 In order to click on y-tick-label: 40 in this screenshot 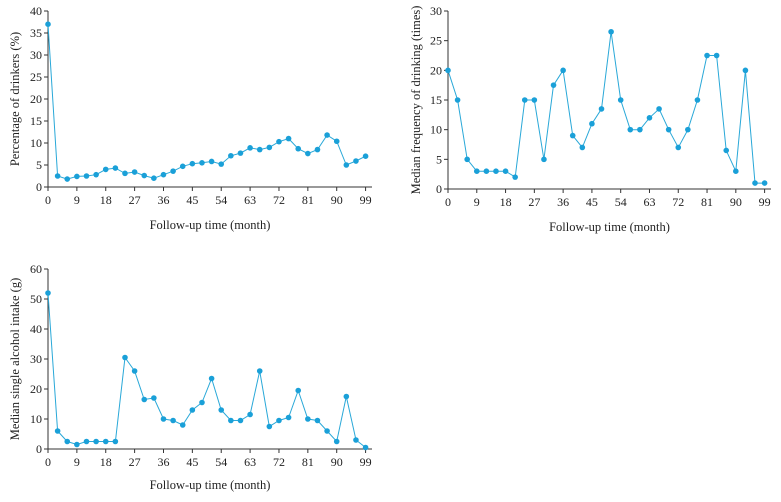, I will do `click(36, 11)`.